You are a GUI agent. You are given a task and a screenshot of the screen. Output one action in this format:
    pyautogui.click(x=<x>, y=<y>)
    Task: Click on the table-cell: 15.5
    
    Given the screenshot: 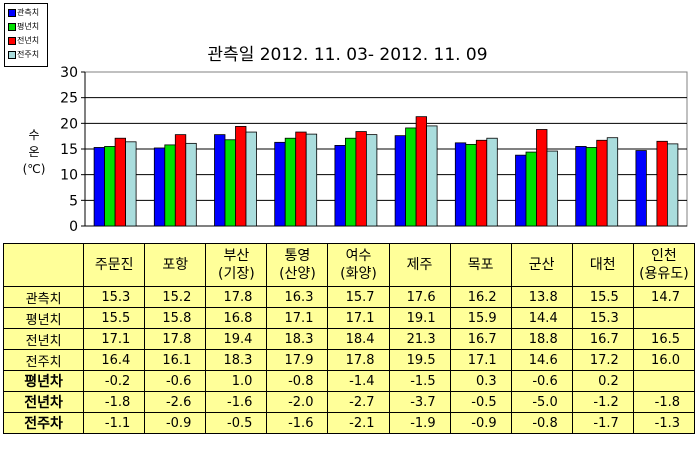 What is the action you would take?
    pyautogui.click(x=602, y=297)
    